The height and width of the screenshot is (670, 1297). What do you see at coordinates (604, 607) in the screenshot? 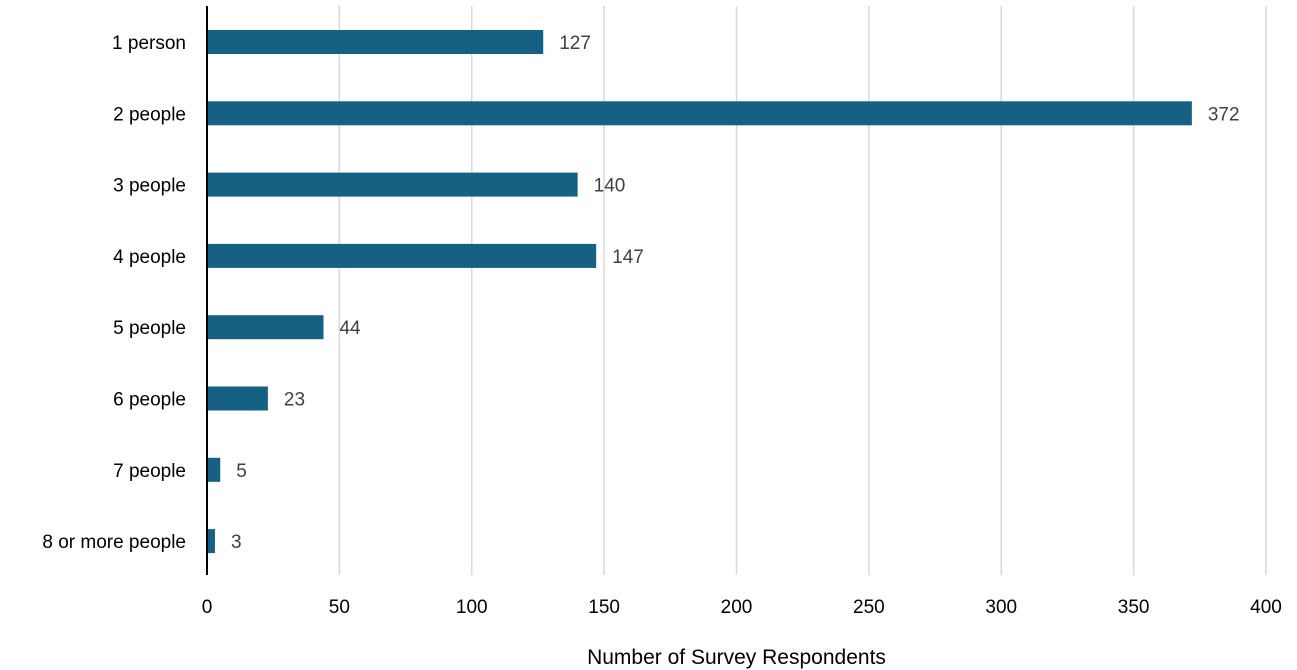
I see `x-tick-label: 150` at bounding box center [604, 607].